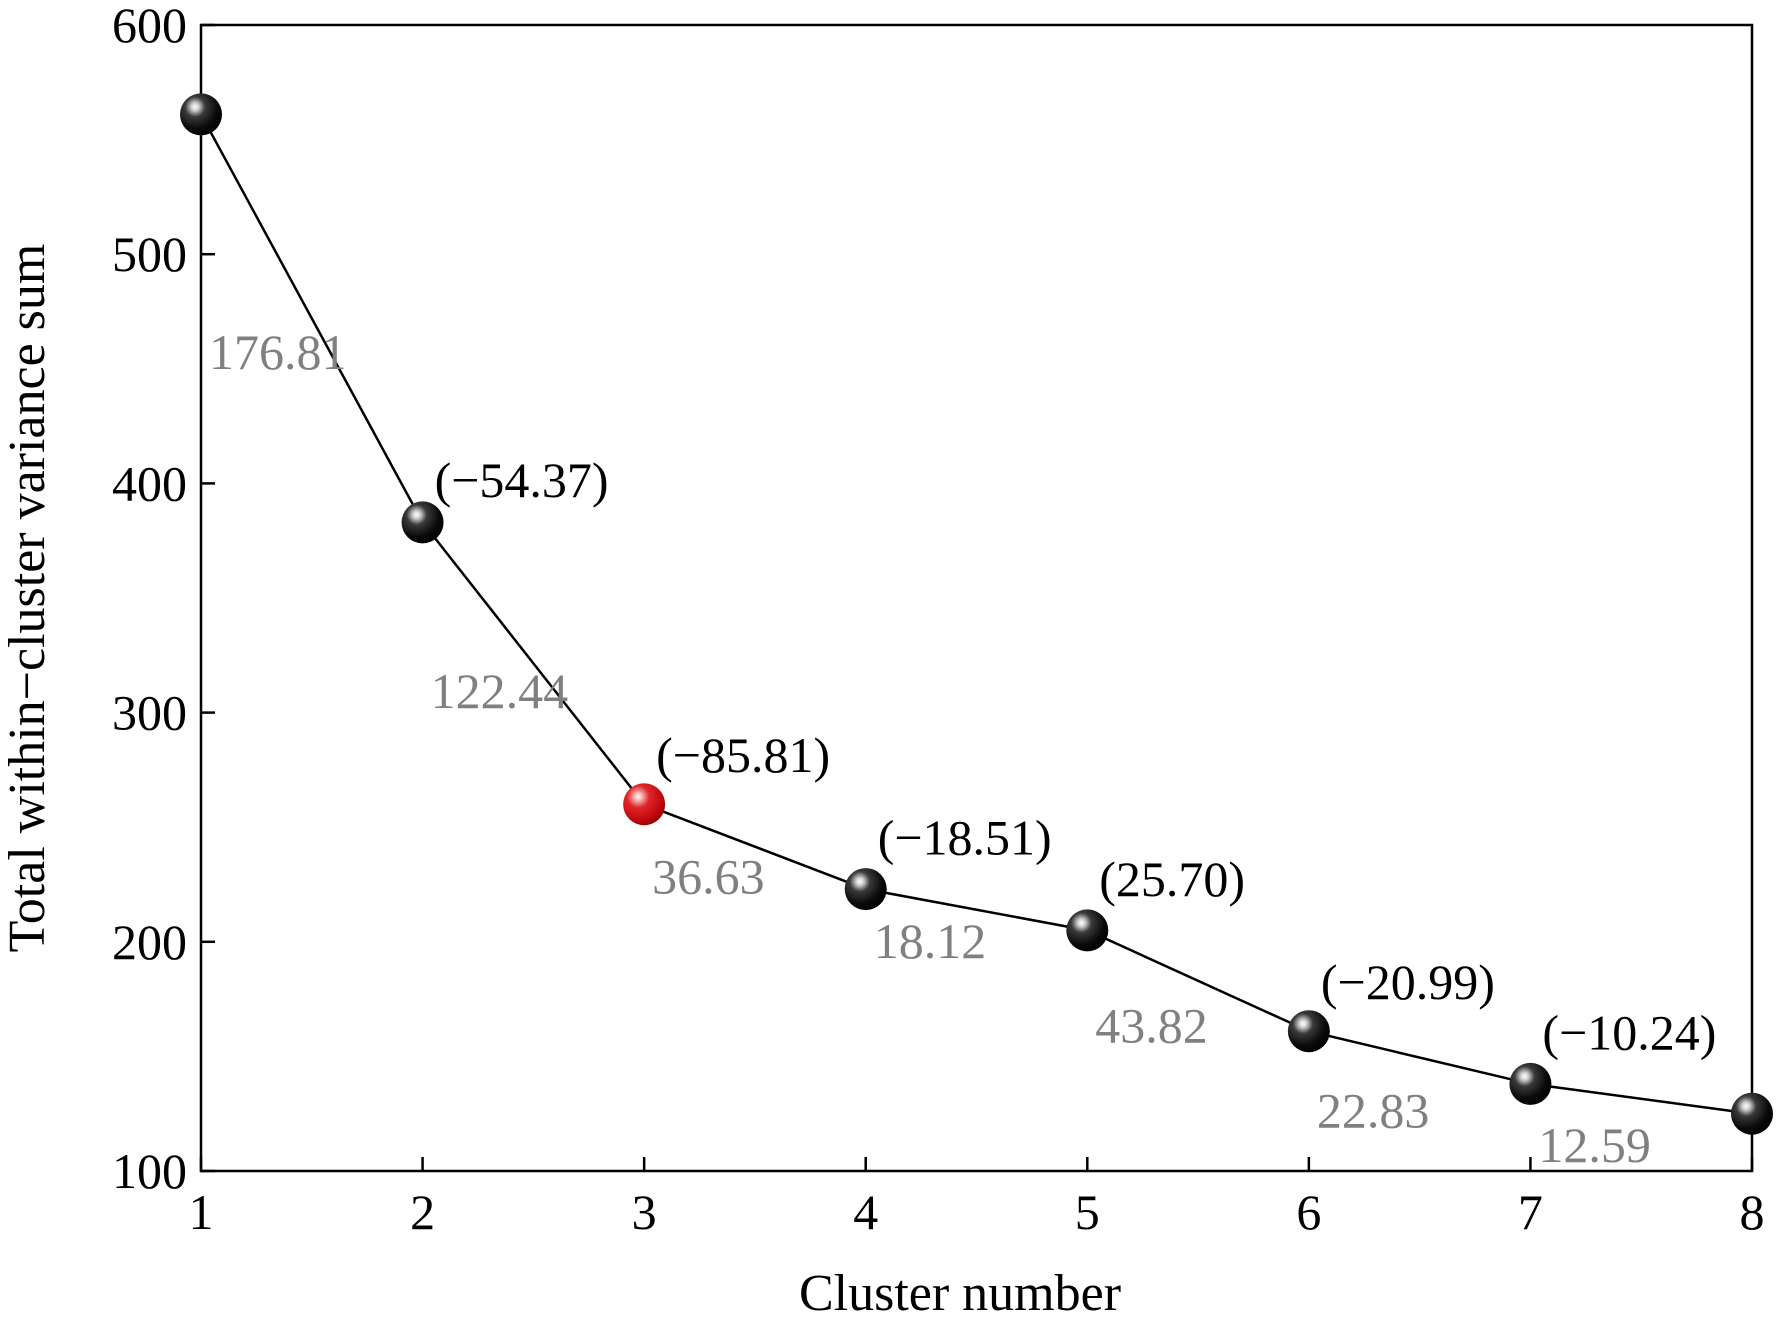 The height and width of the screenshot is (1338, 1777). What do you see at coordinates (865, 1212) in the screenshot?
I see `x-tick-label: 4` at bounding box center [865, 1212].